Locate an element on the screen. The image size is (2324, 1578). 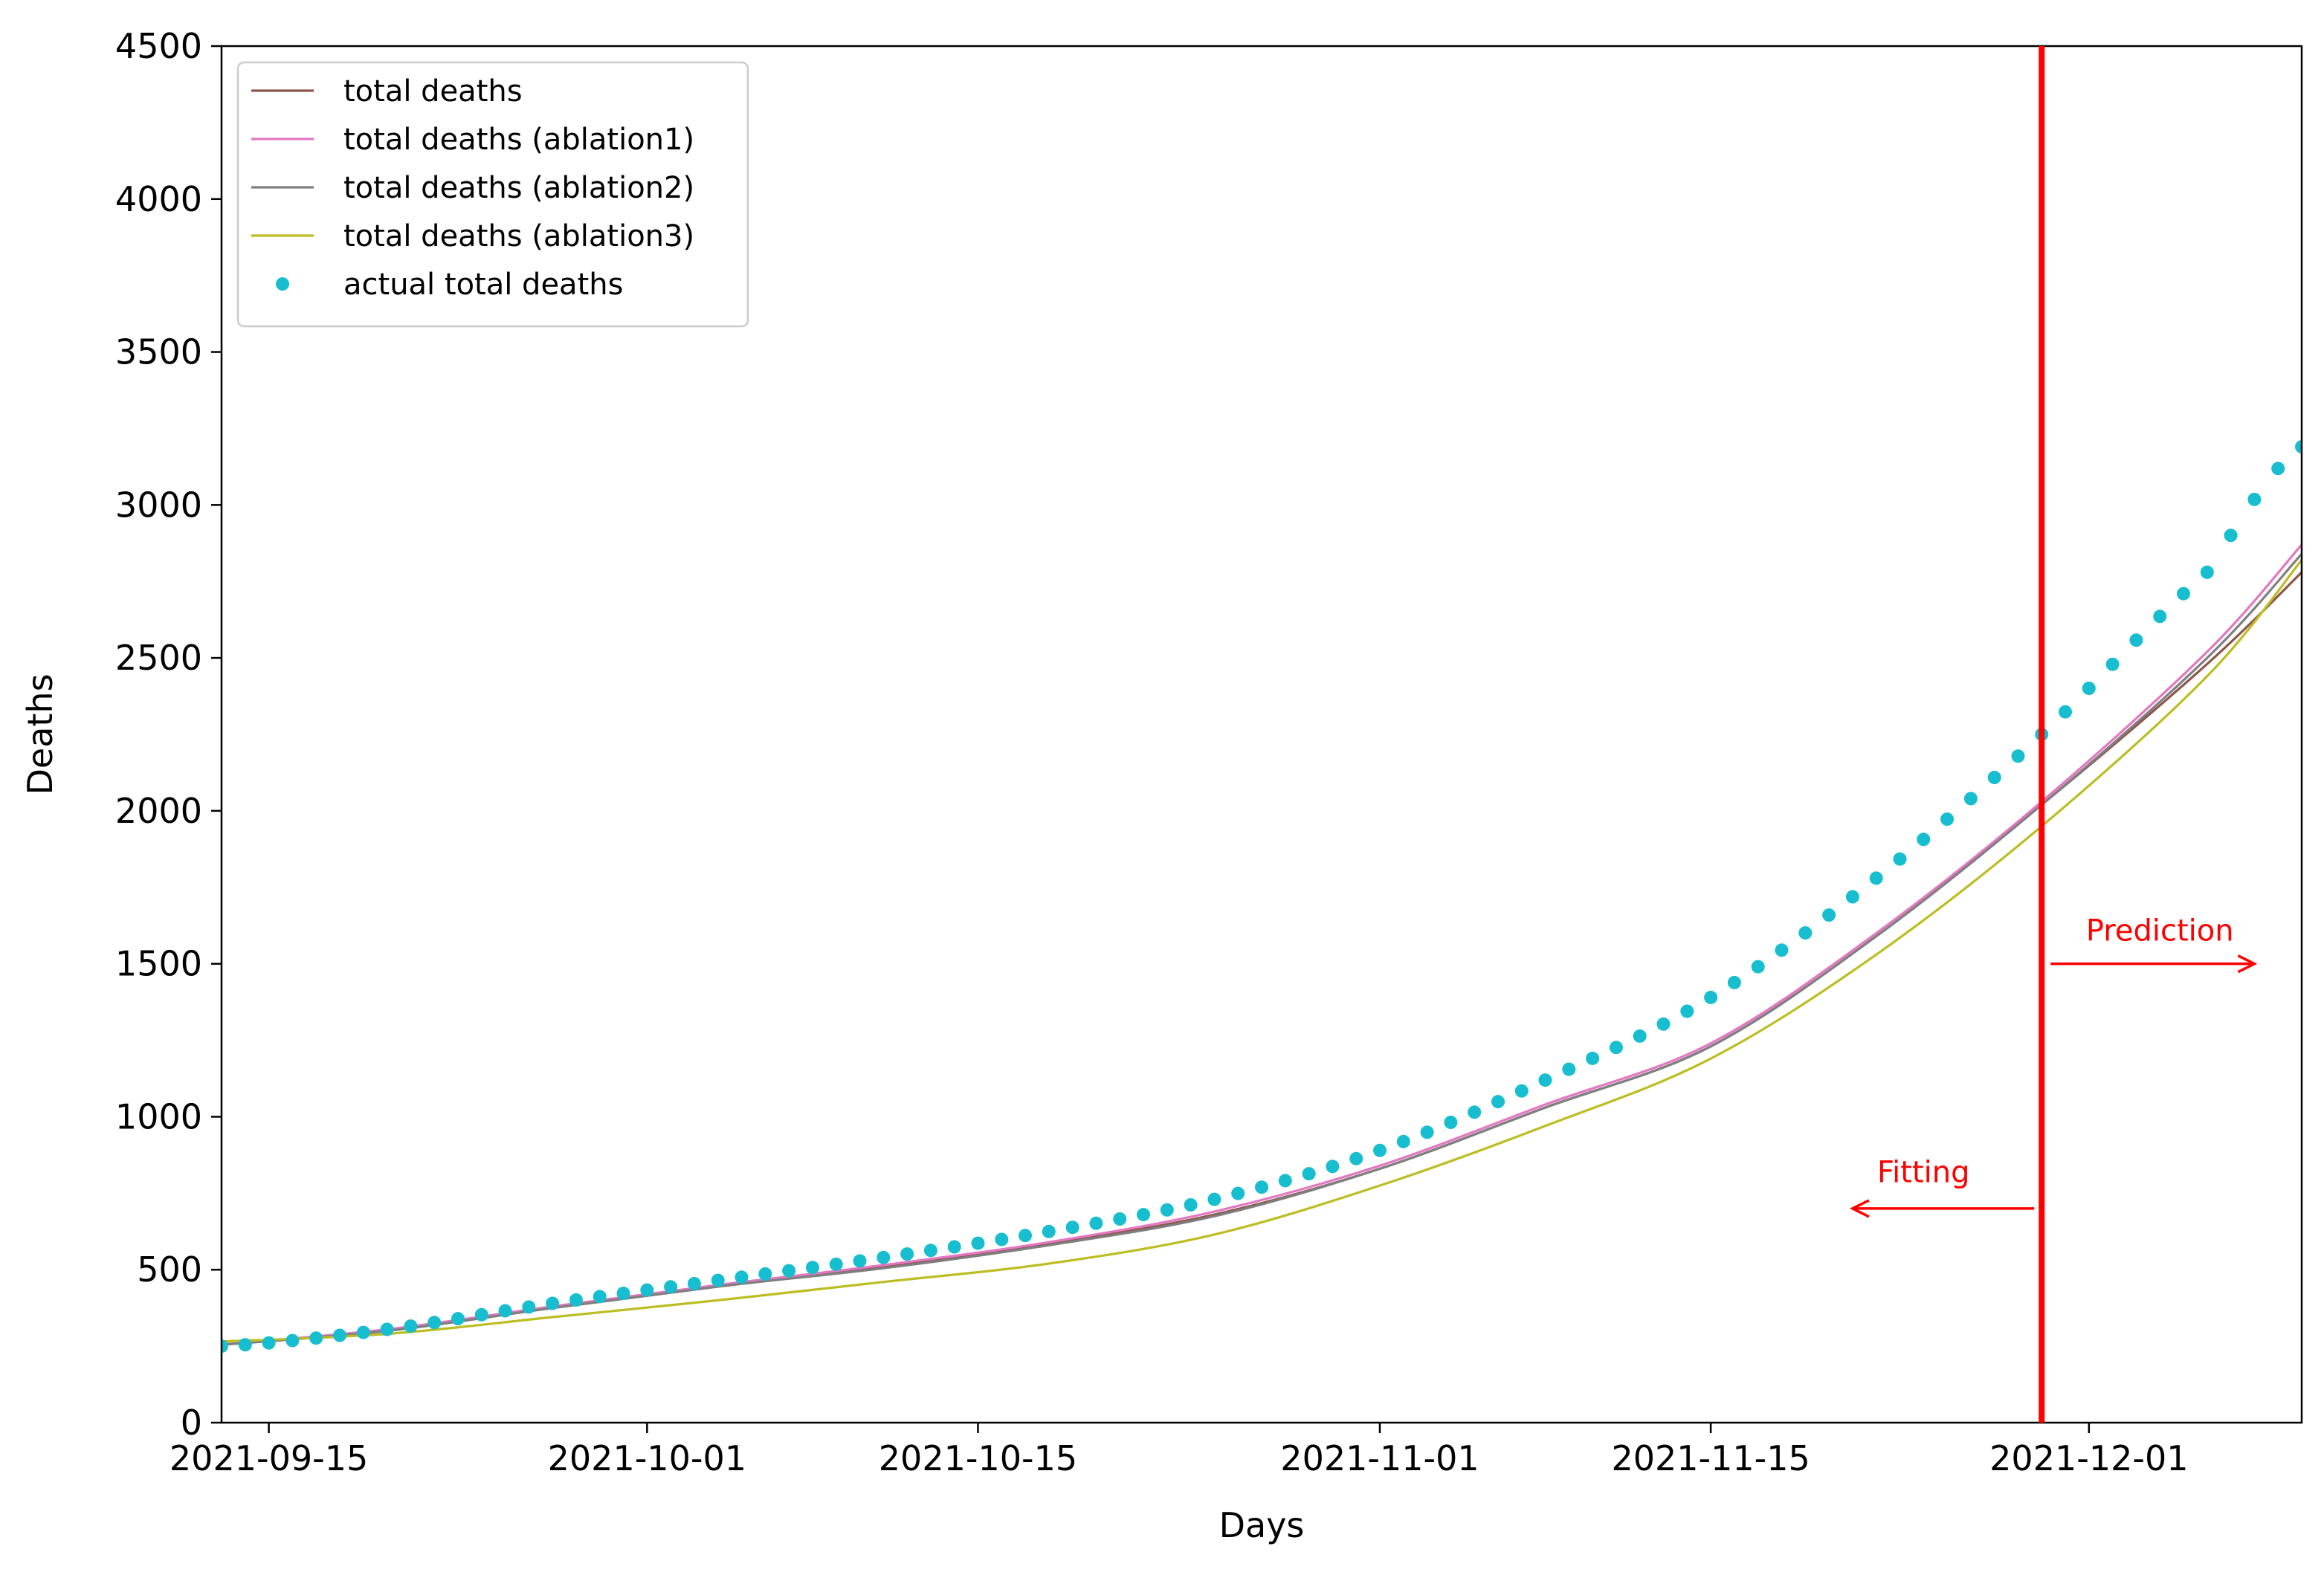
legend-label: total deaths is located at coordinates (433, 91).